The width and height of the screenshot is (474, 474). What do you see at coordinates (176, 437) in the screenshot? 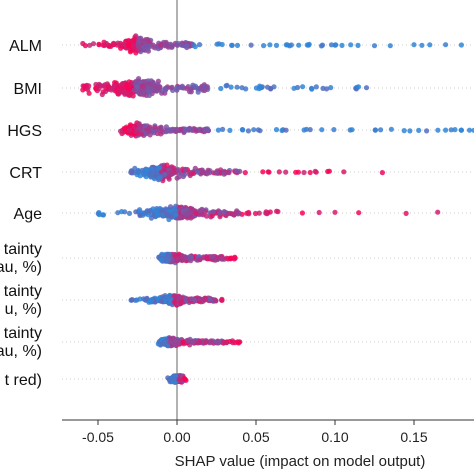
I see `x-tick-label: 0.00` at bounding box center [176, 437].